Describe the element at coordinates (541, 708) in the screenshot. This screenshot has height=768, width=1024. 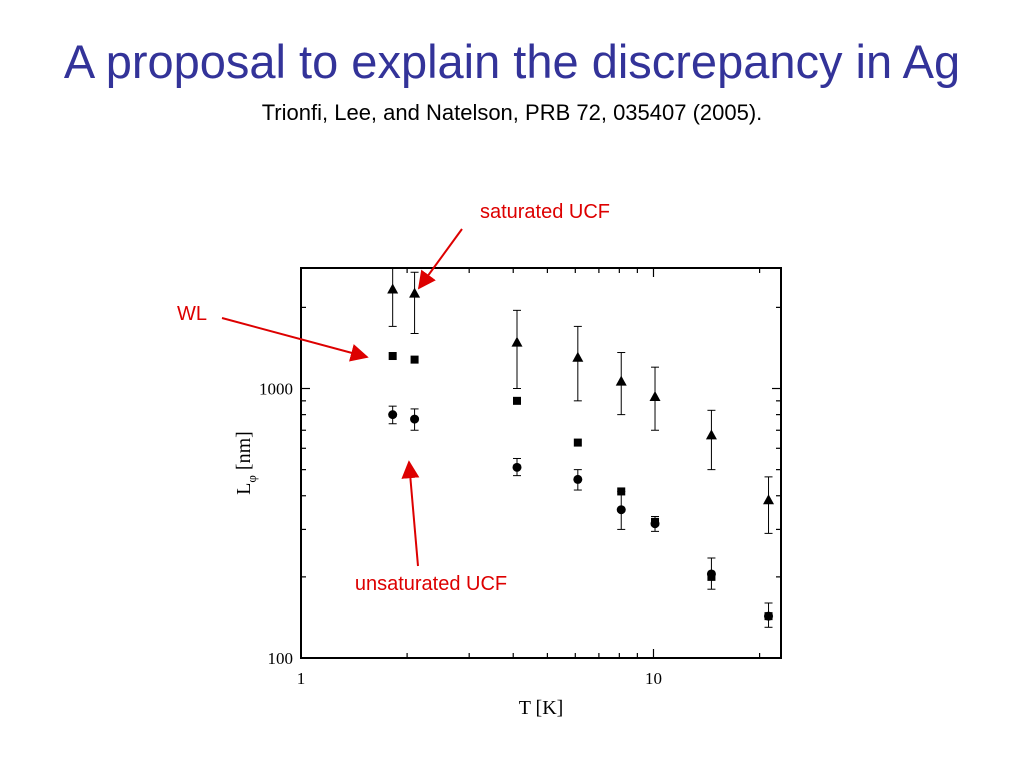
I see `x-axis-label: T [K]` at that location.